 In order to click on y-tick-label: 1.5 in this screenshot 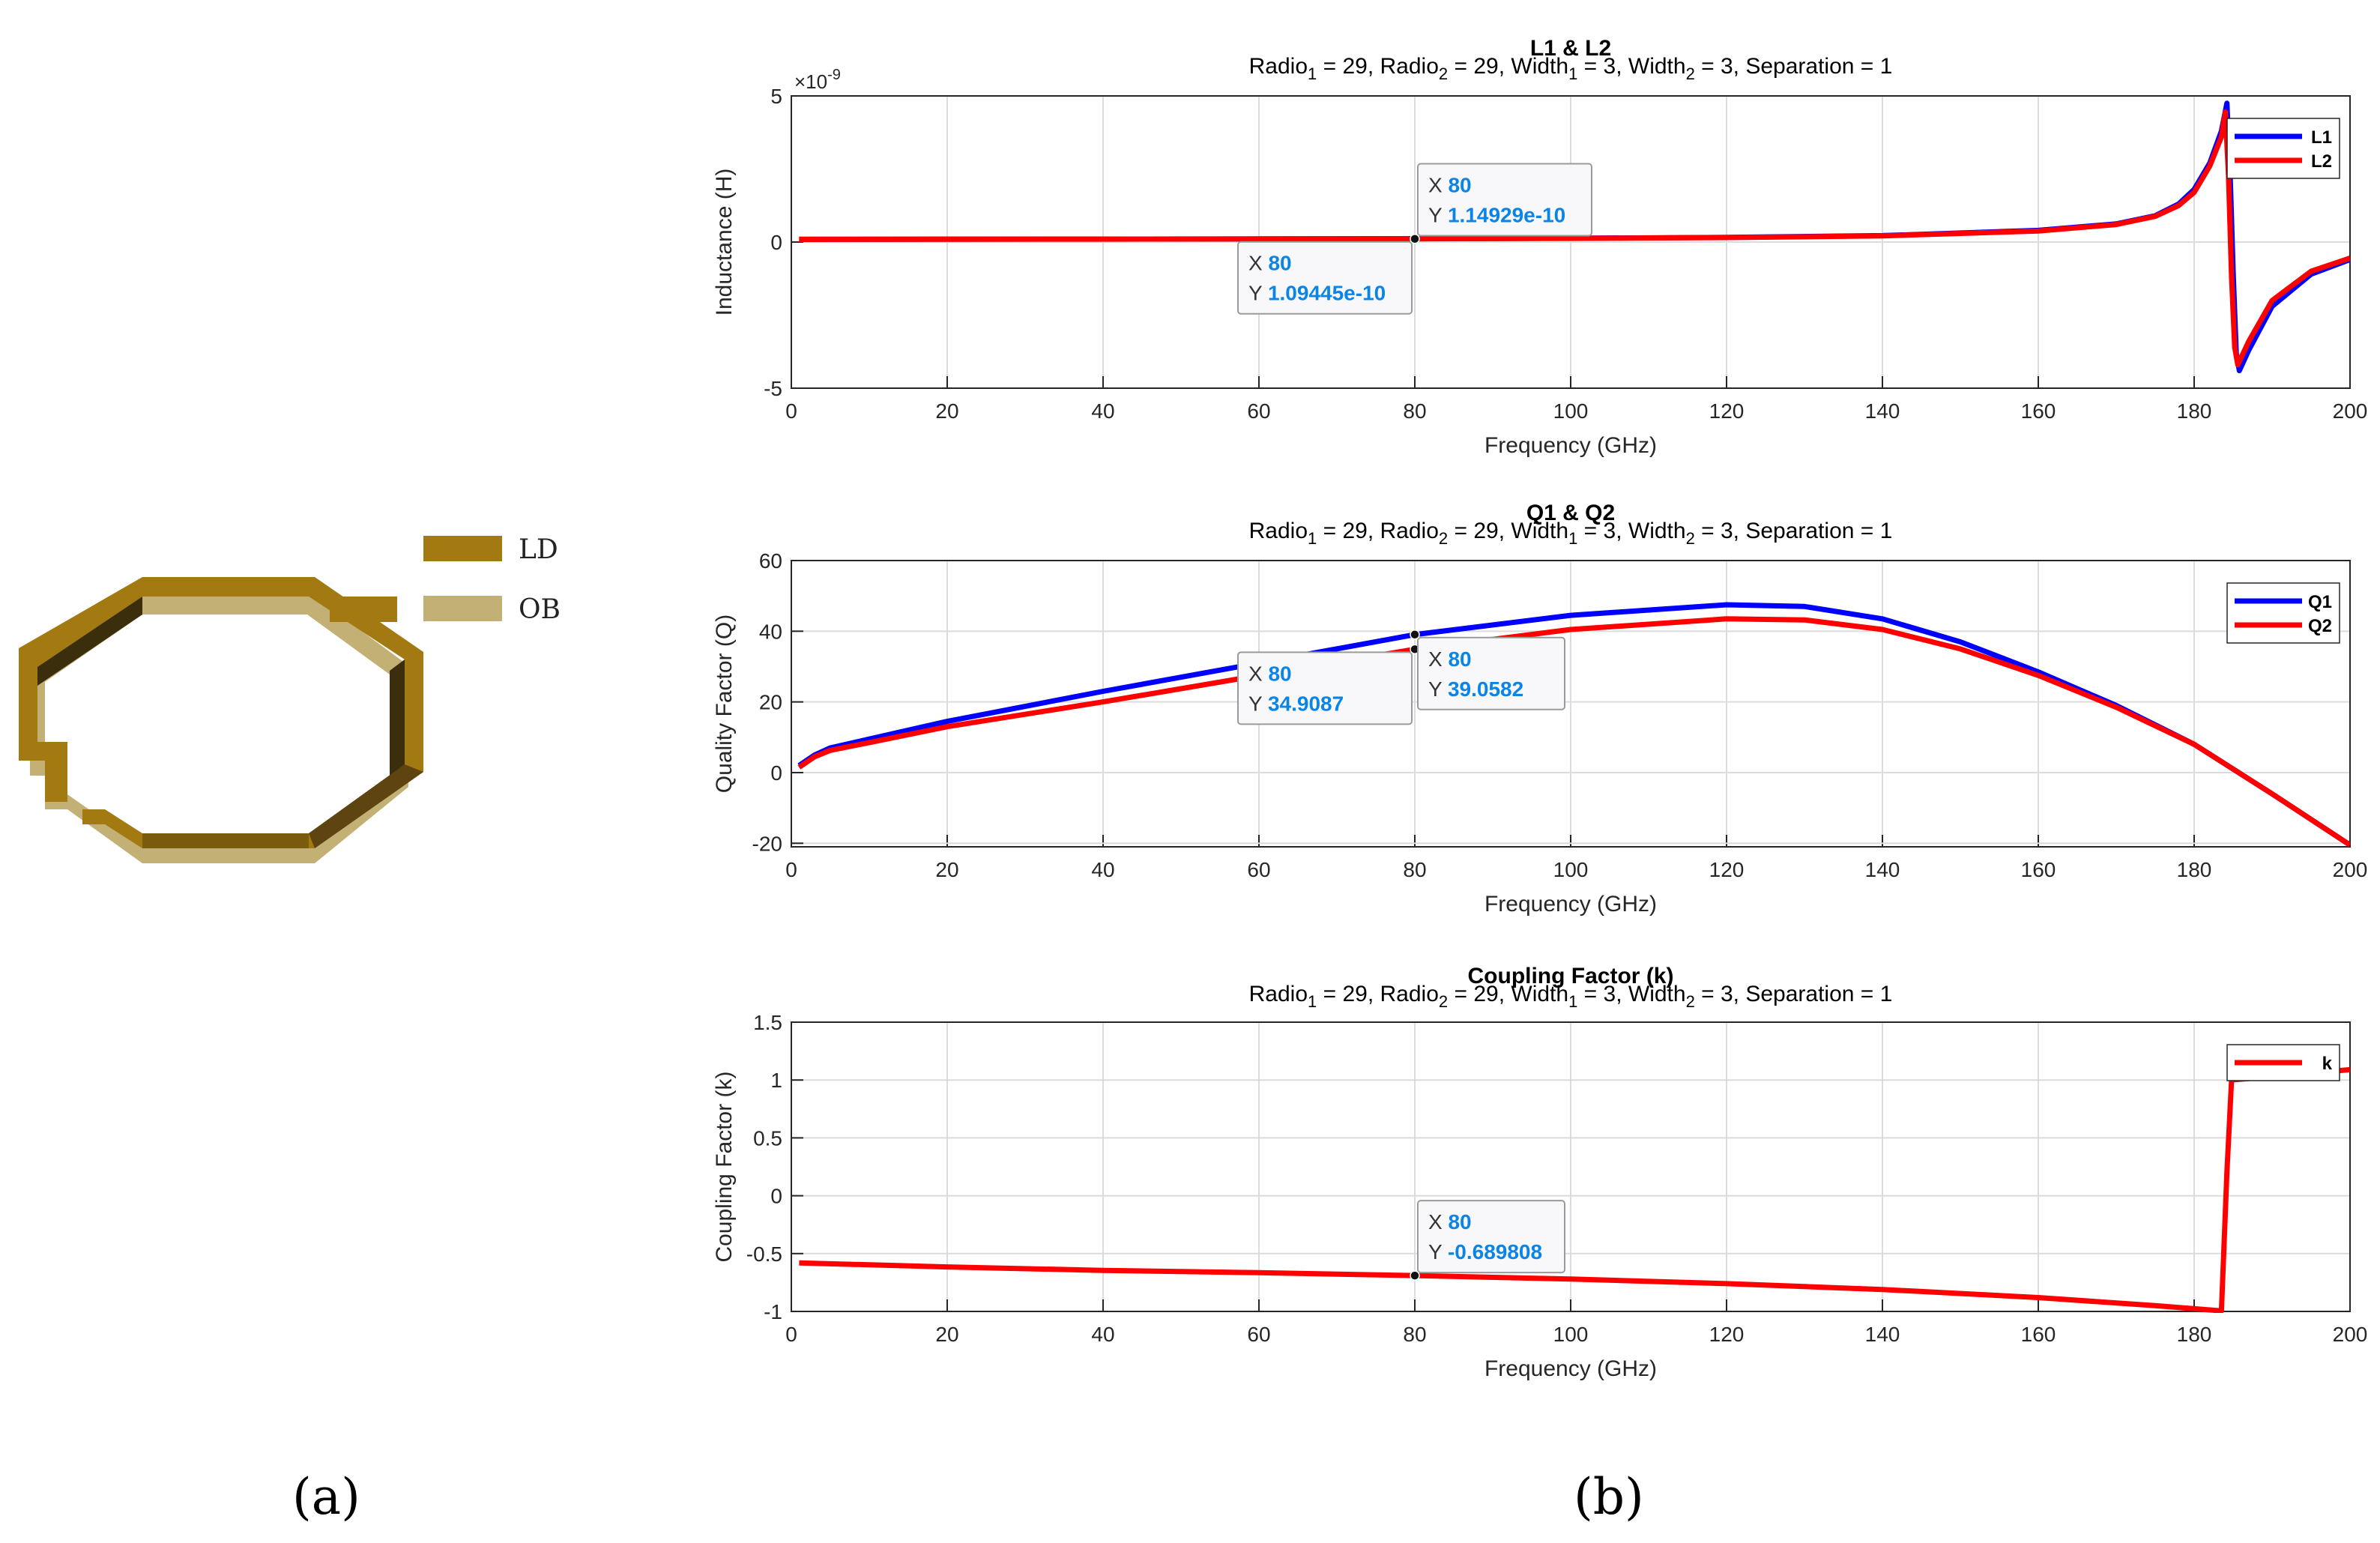, I will do `click(767, 1022)`.